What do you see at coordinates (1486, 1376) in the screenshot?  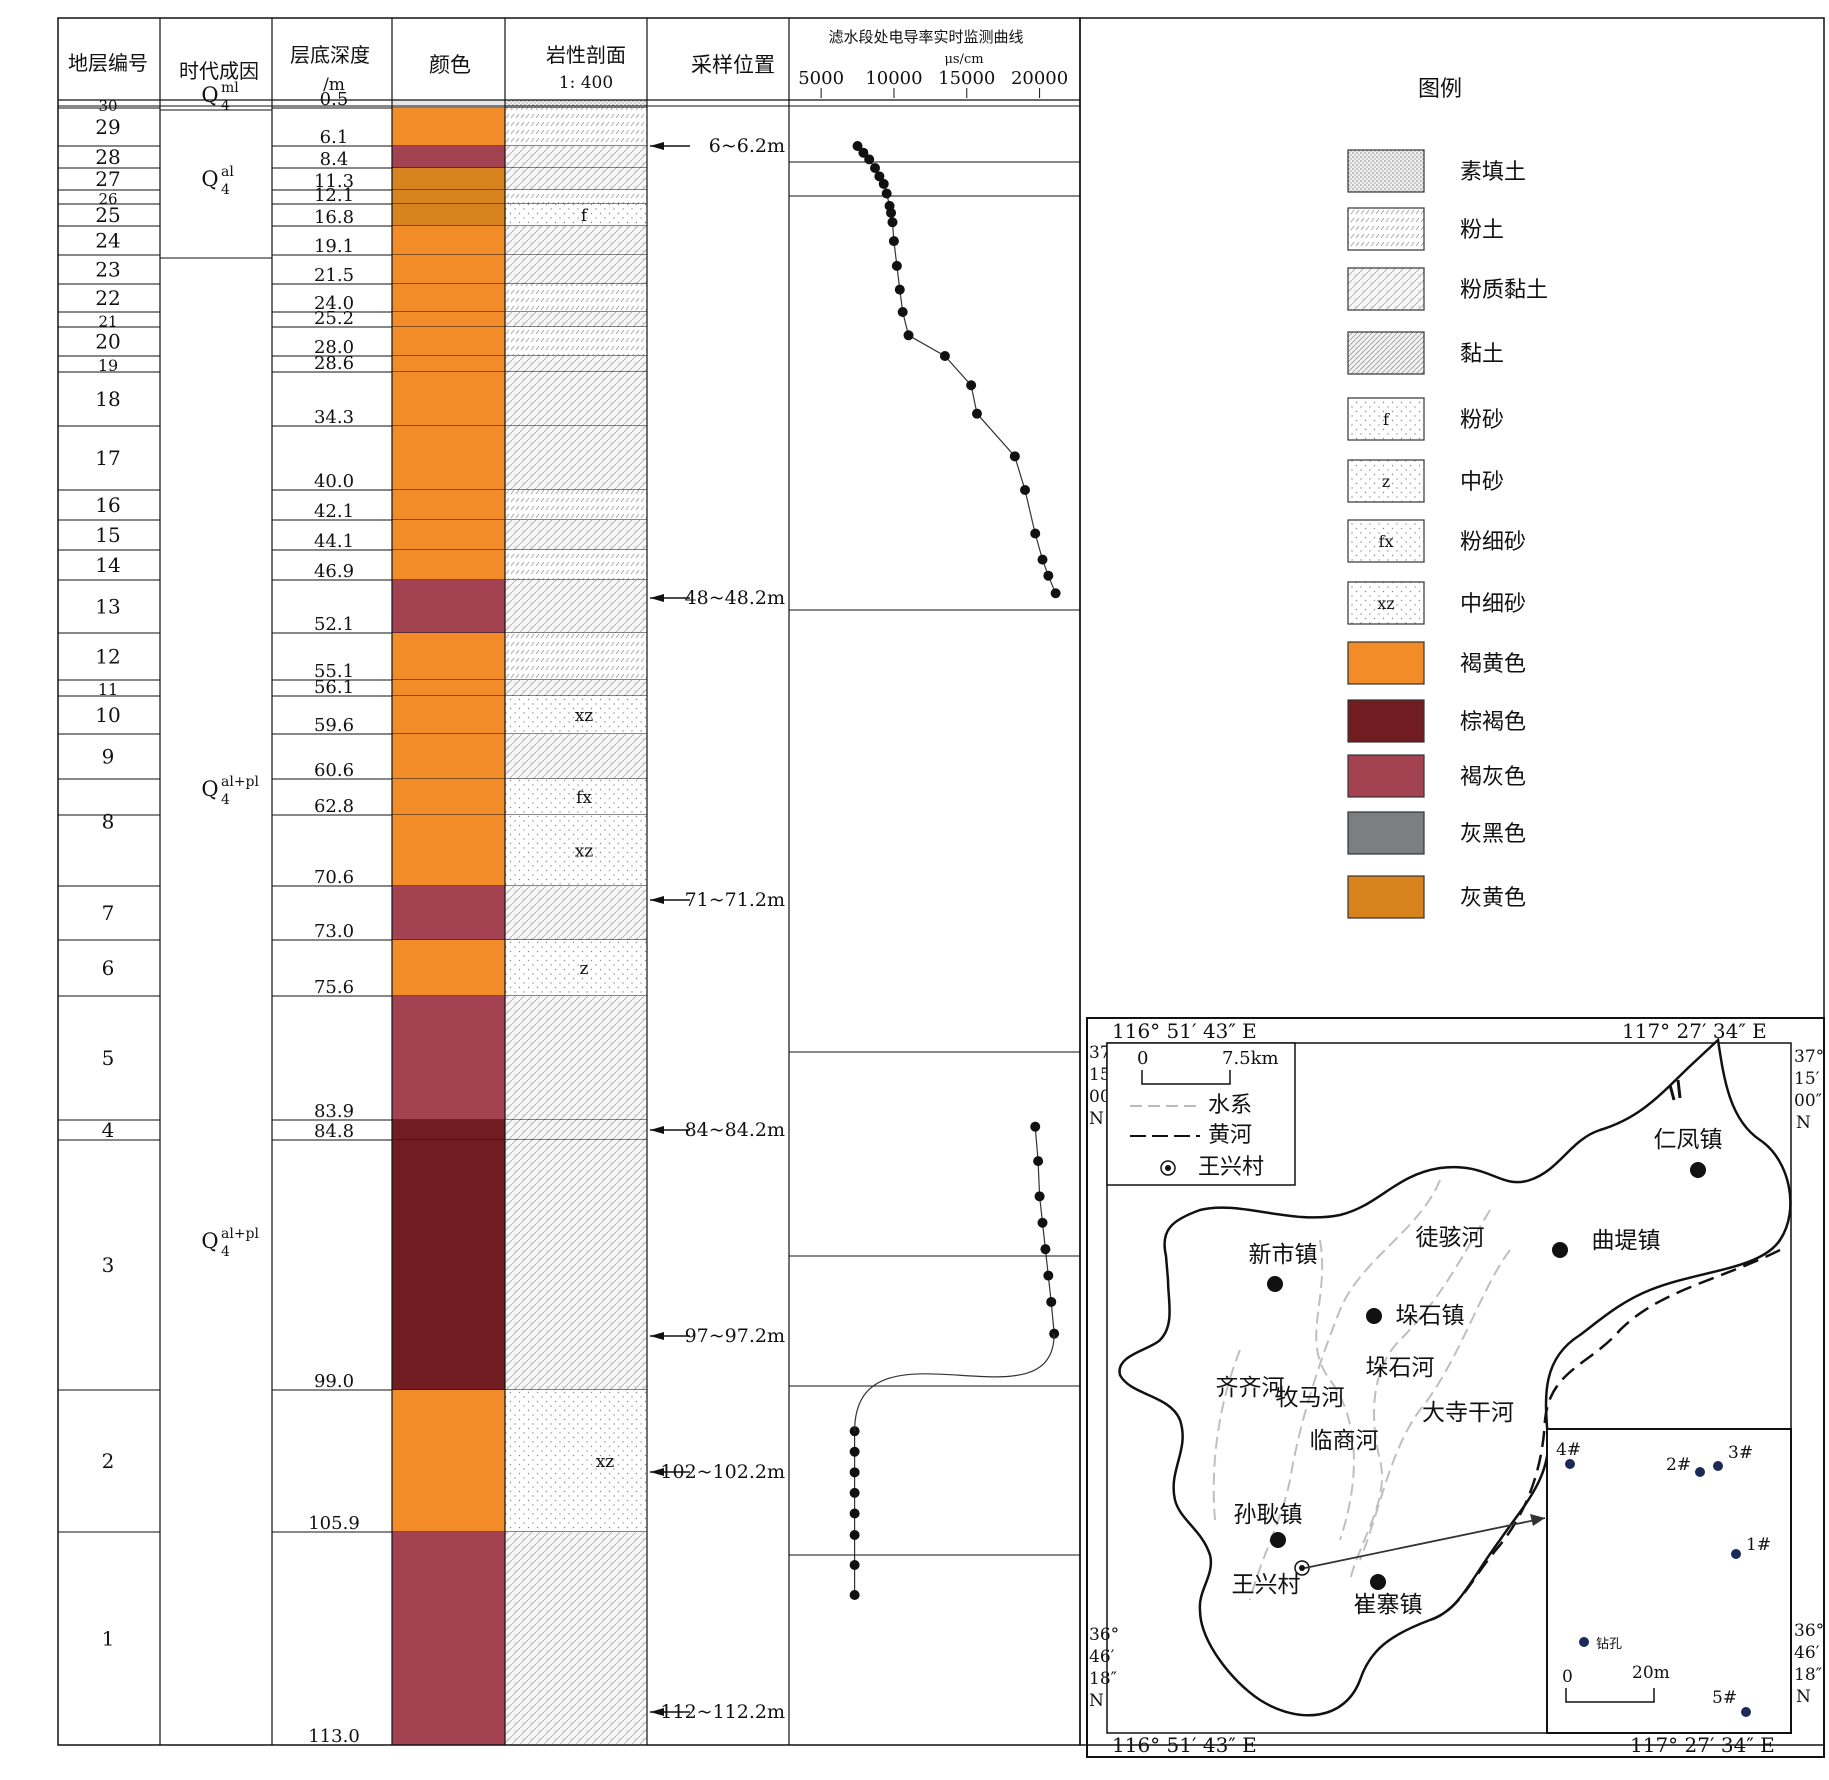 I see `town-markers` at bounding box center [1486, 1376].